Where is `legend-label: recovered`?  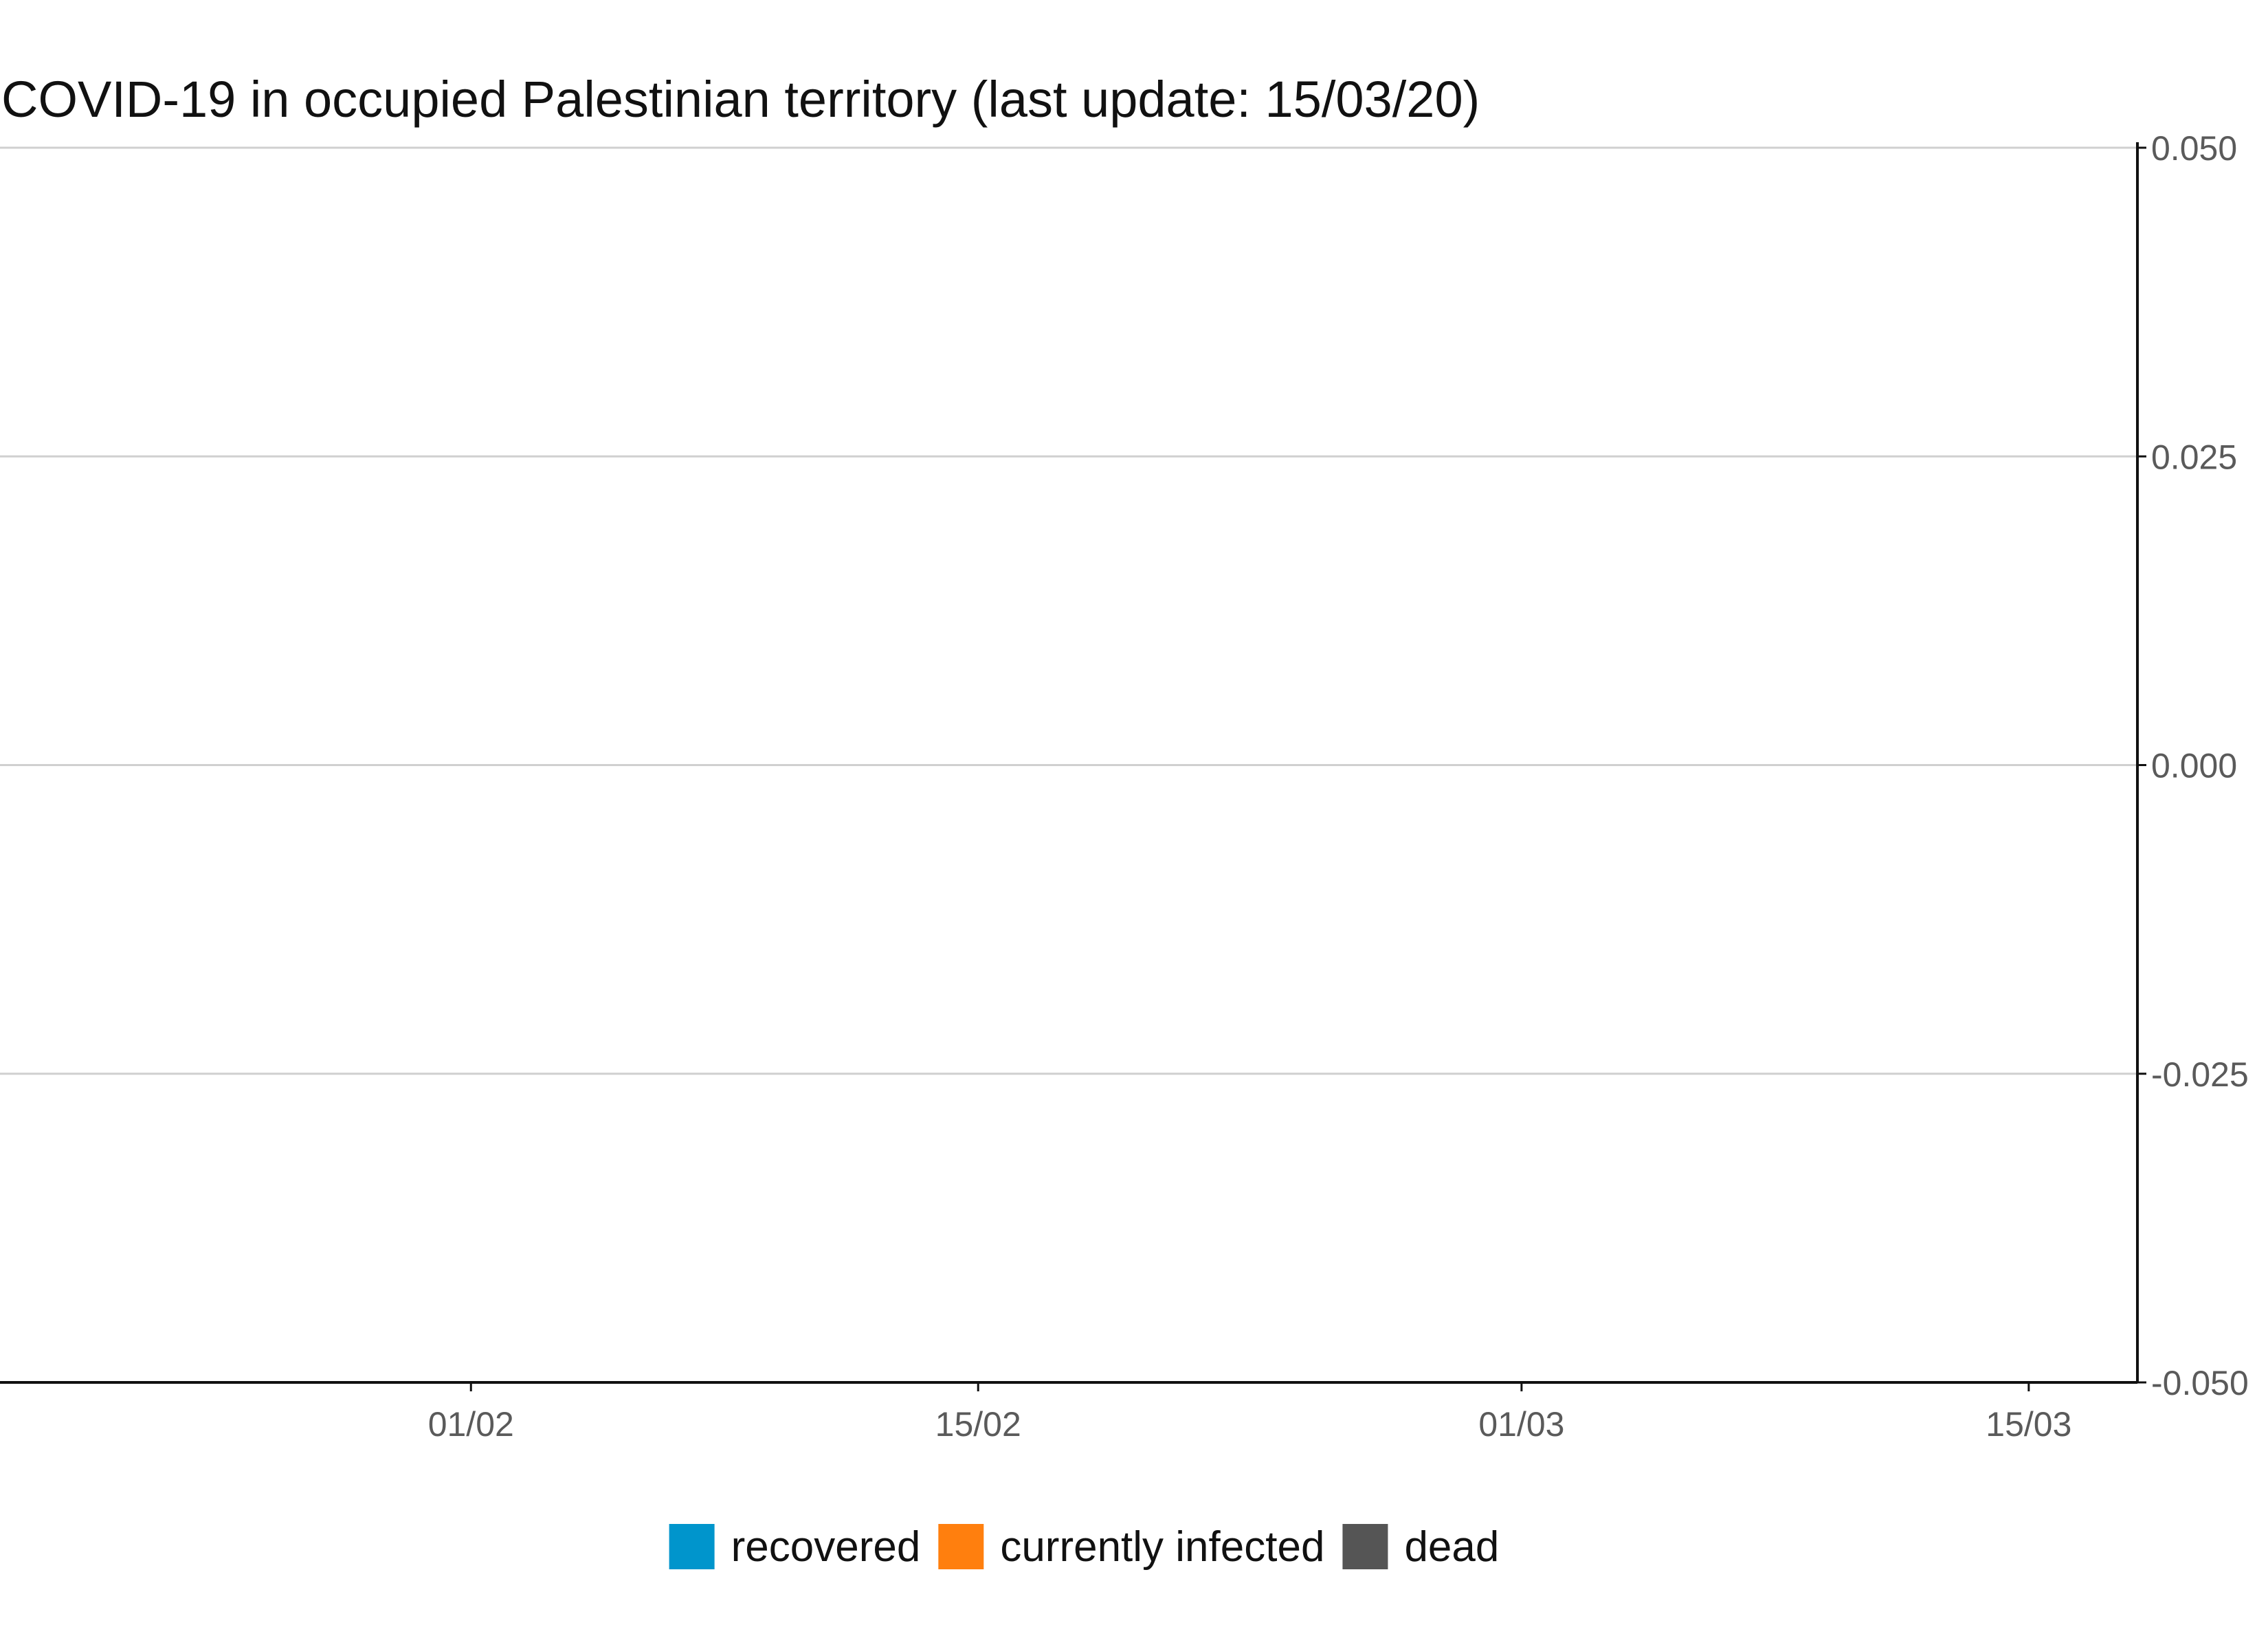 legend-label: recovered is located at coordinates (826, 1547).